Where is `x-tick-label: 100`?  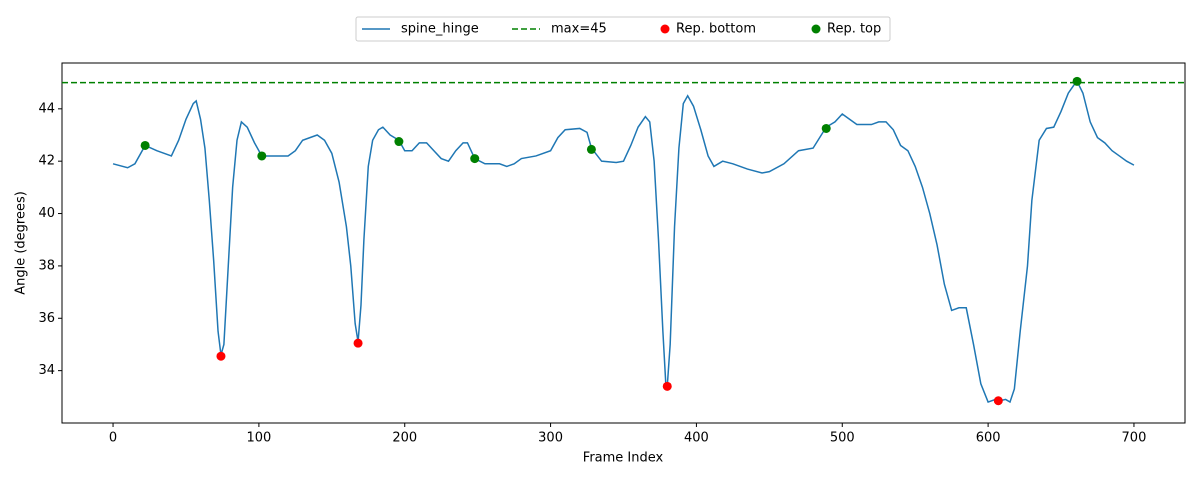
x-tick-label: 100 is located at coordinates (258, 438).